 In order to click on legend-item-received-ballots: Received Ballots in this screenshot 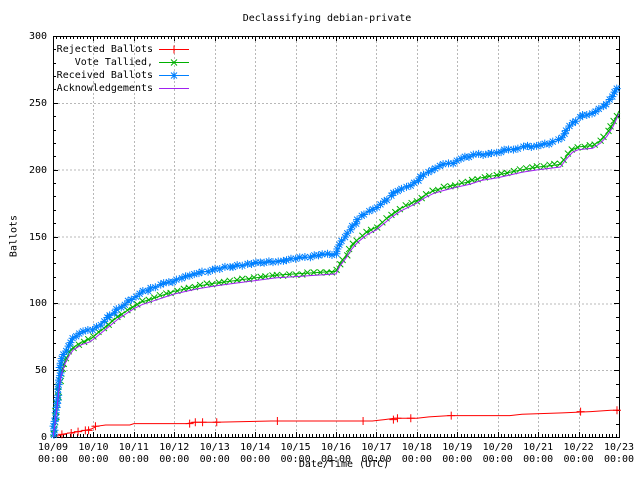, I will do `click(123, 75)`.